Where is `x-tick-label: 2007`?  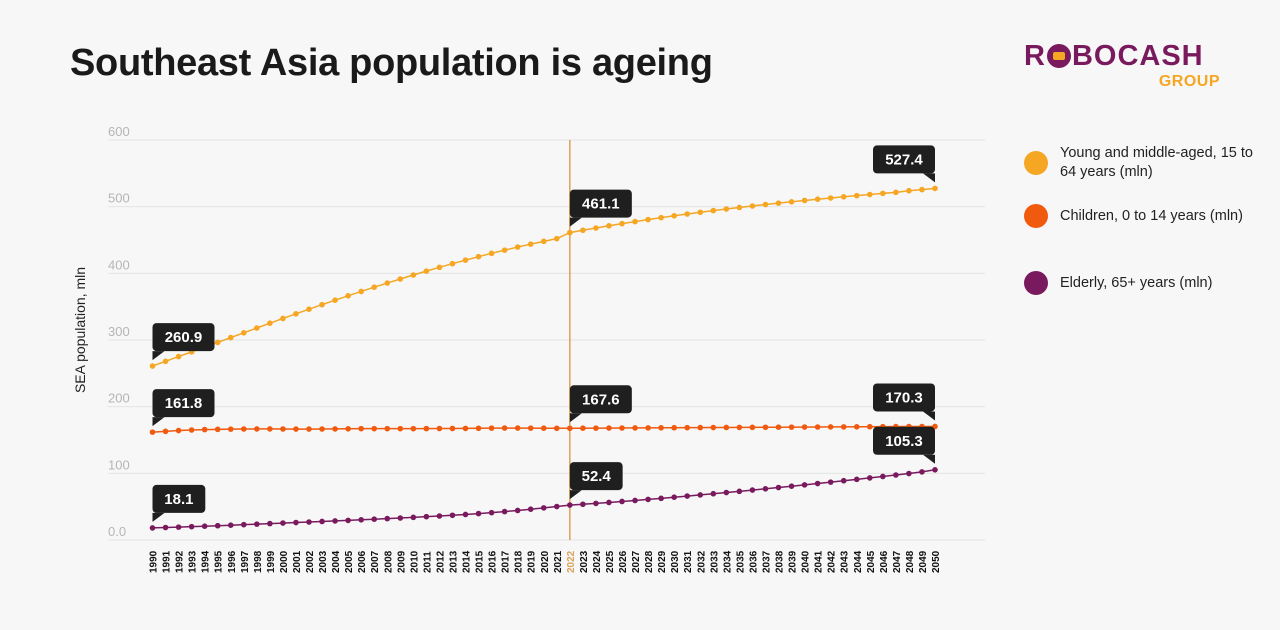 x-tick-label: 2007 is located at coordinates (375, 561).